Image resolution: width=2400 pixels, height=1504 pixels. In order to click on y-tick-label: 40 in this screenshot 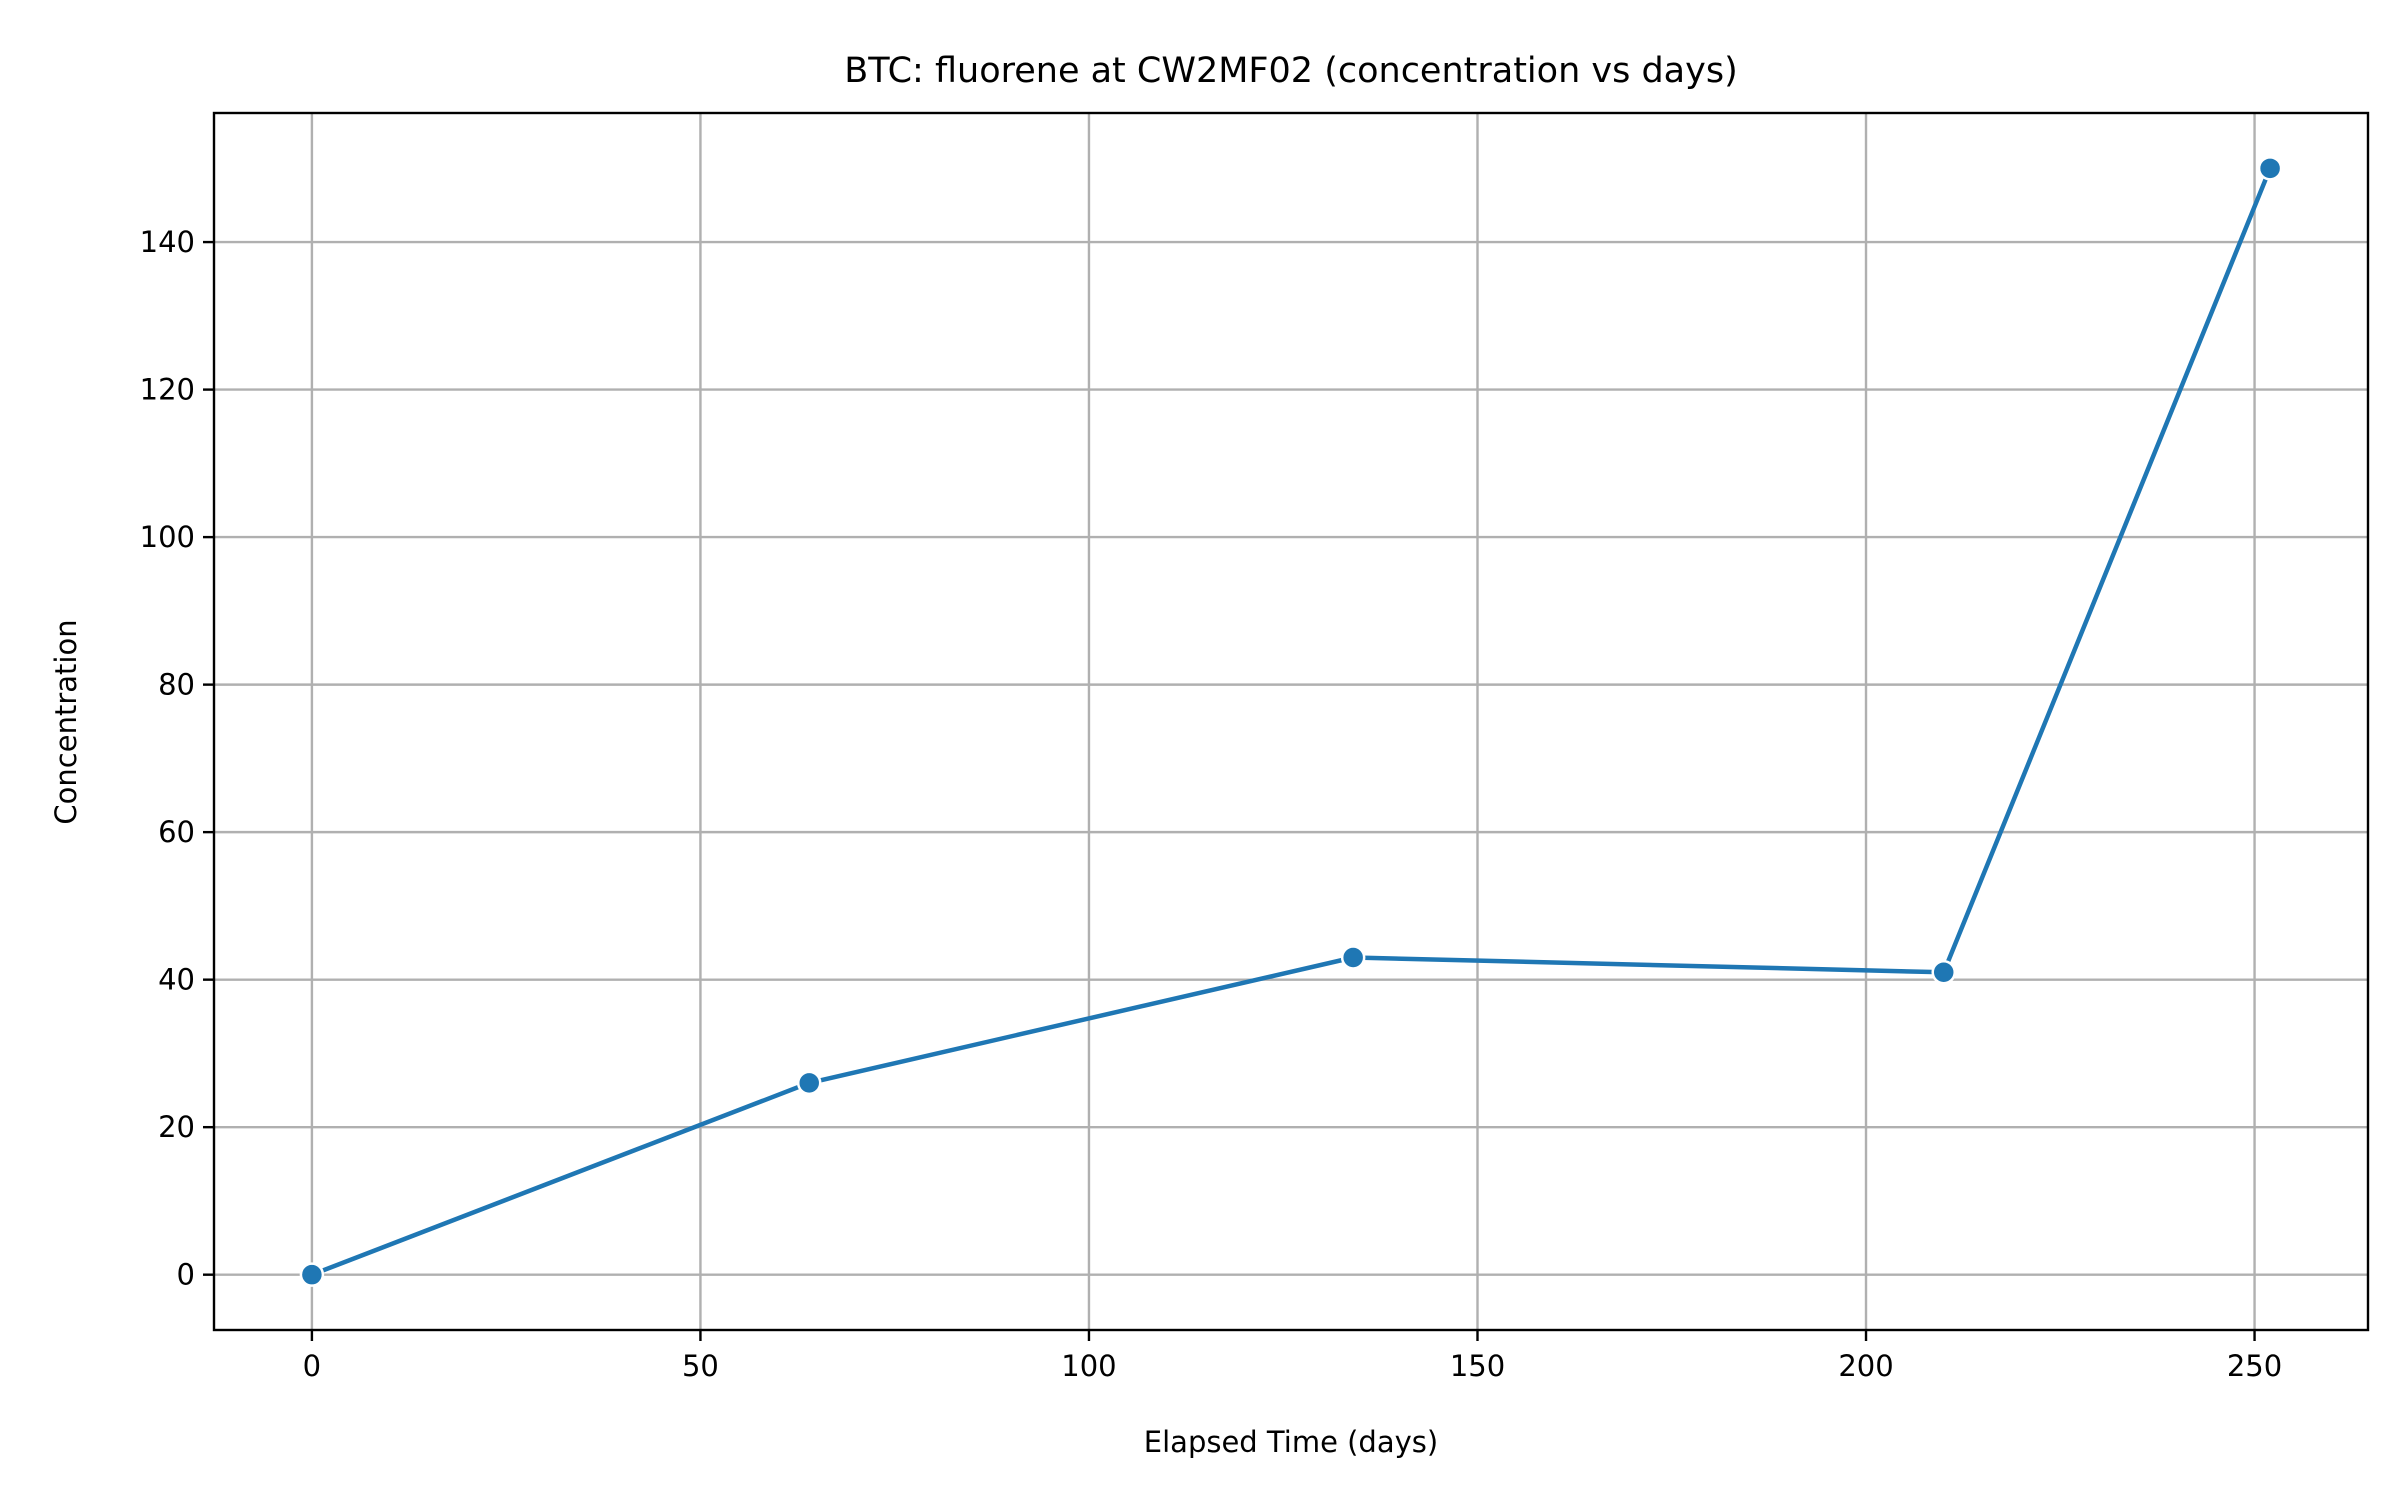, I will do `click(176, 980)`.